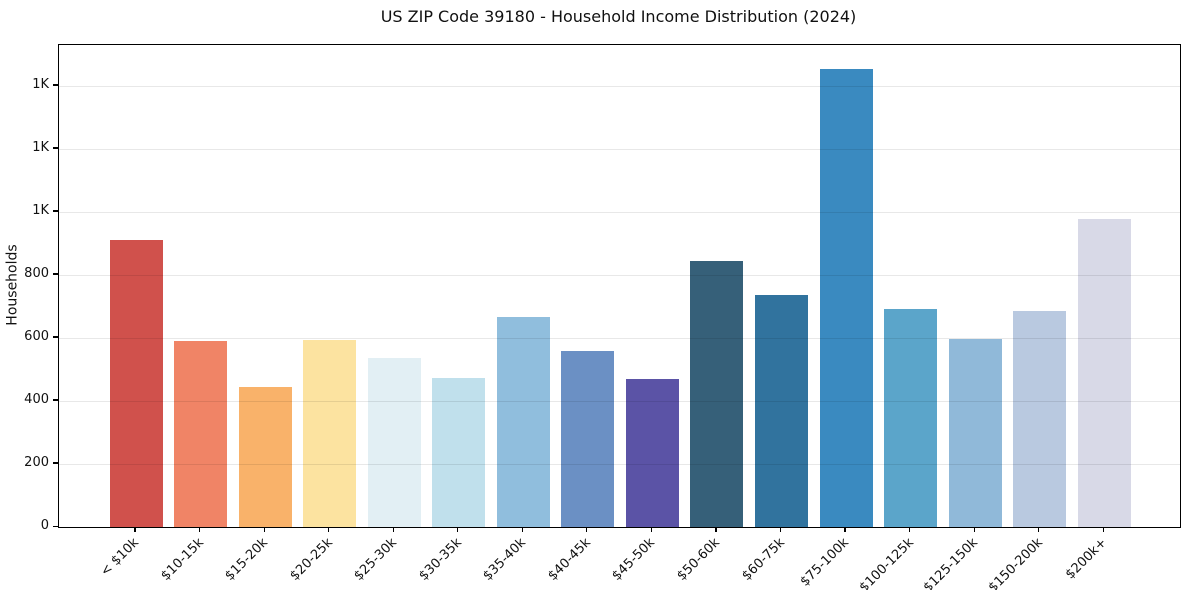  Describe the element at coordinates (523, 421) in the screenshot. I see `bar-35-40k` at that location.